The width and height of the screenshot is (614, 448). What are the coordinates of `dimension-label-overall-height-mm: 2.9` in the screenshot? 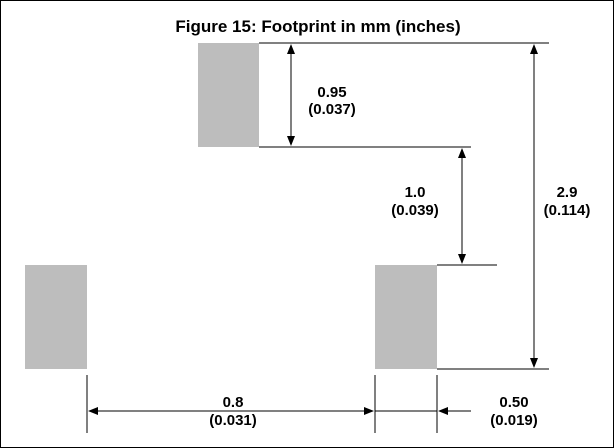 It's located at (567, 192).